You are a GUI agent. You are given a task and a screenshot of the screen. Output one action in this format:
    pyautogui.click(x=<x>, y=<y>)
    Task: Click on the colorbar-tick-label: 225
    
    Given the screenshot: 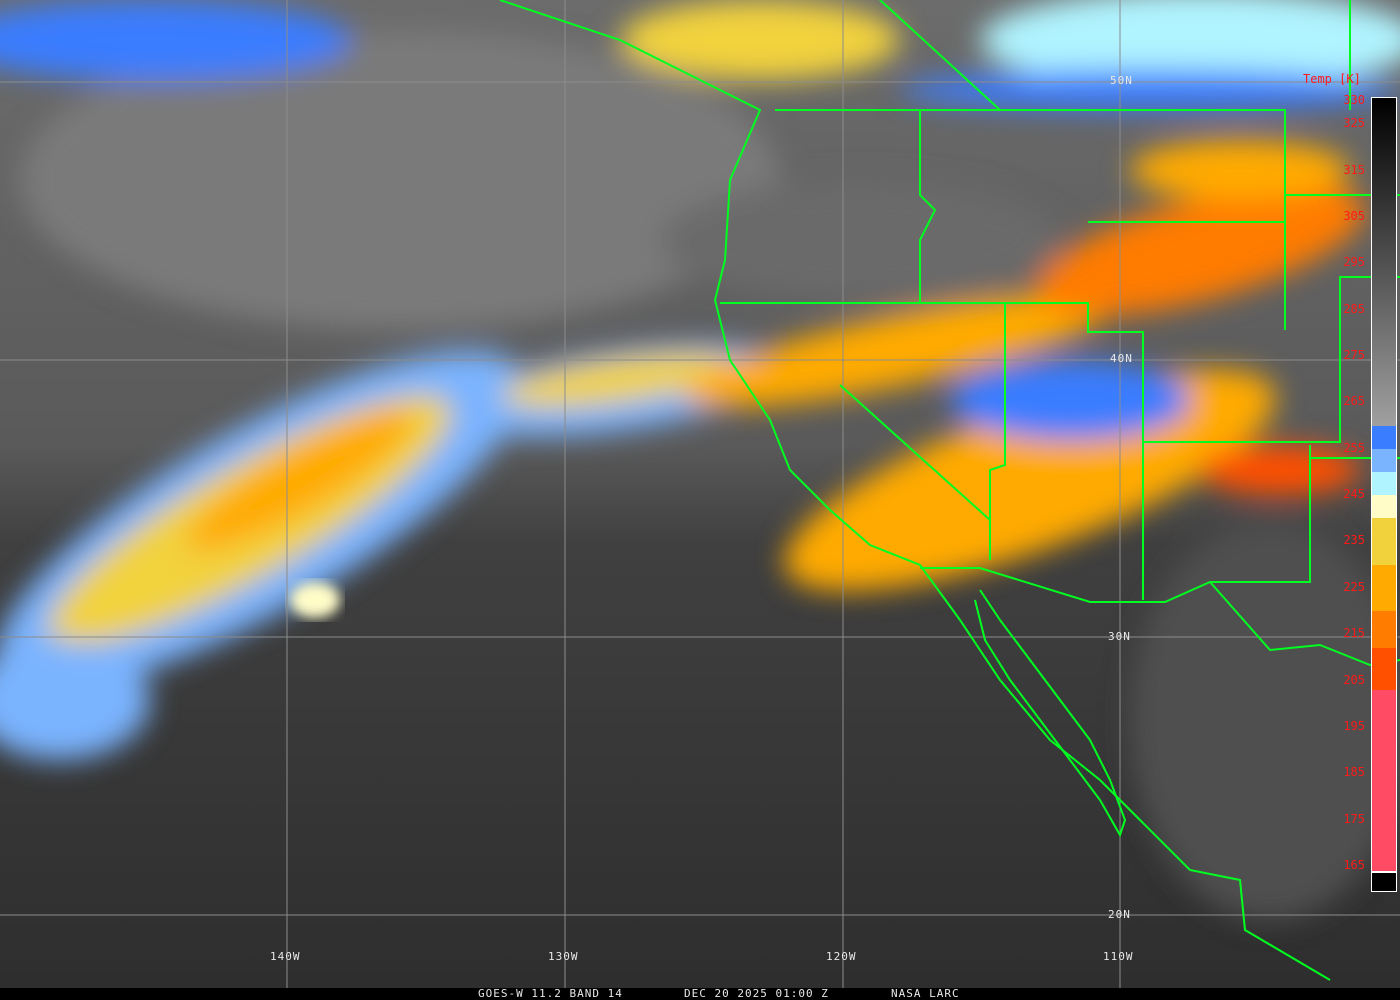 What is the action you would take?
    pyautogui.click(x=1354, y=586)
    